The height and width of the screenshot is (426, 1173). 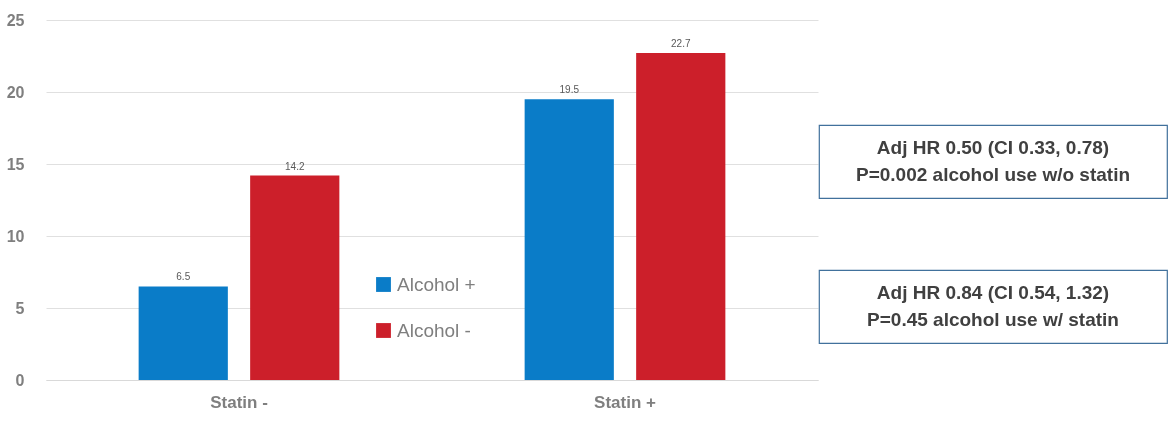 I want to click on y-tick-label: 10, so click(x=15, y=236).